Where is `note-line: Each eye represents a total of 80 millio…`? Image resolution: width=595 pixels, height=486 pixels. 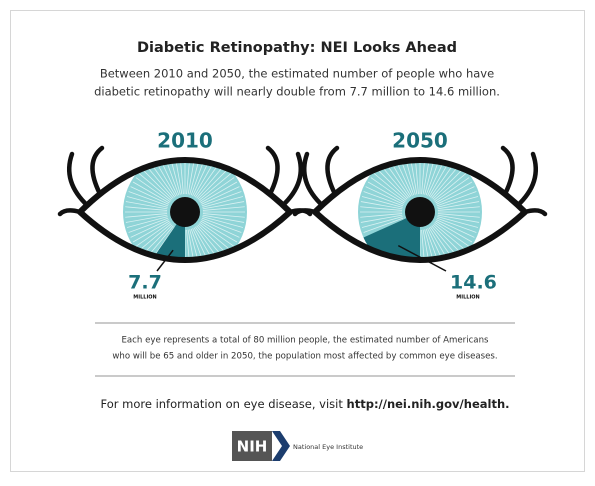 note-line: Each eye represents a total of 80 millio… is located at coordinates (305, 341).